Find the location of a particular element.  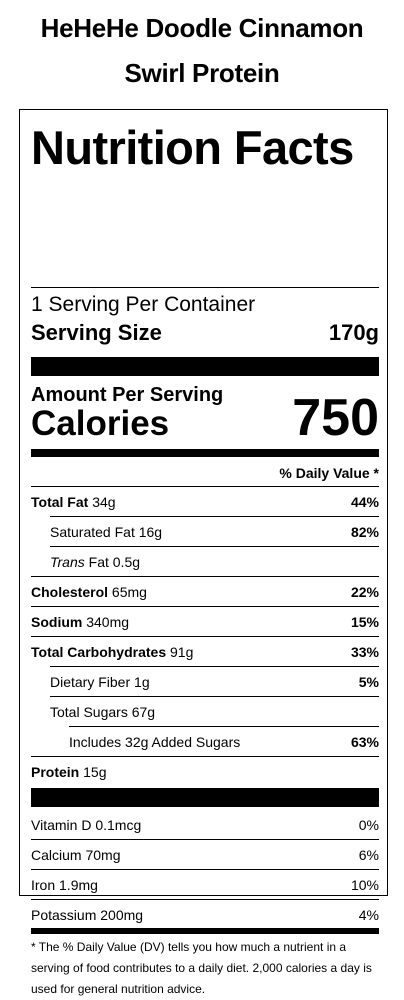

nutrient-row-sodium: Sodium 340mg 15% is located at coordinates (205, 622).